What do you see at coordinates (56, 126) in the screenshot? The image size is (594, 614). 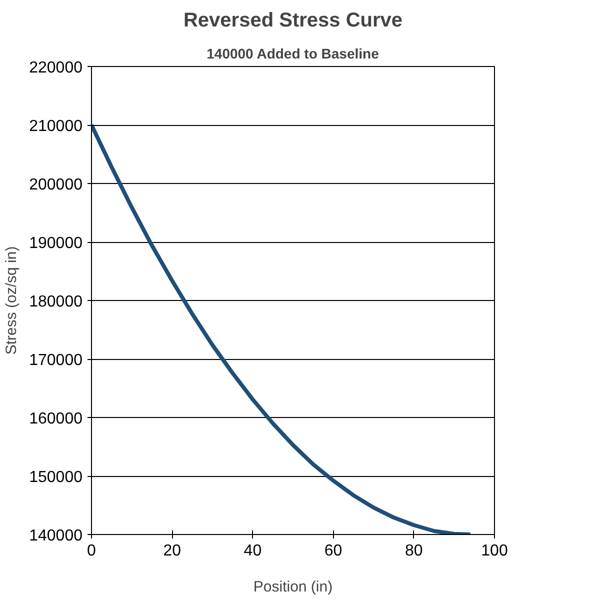 I see `y-tick-label: 210000` at bounding box center [56, 126].